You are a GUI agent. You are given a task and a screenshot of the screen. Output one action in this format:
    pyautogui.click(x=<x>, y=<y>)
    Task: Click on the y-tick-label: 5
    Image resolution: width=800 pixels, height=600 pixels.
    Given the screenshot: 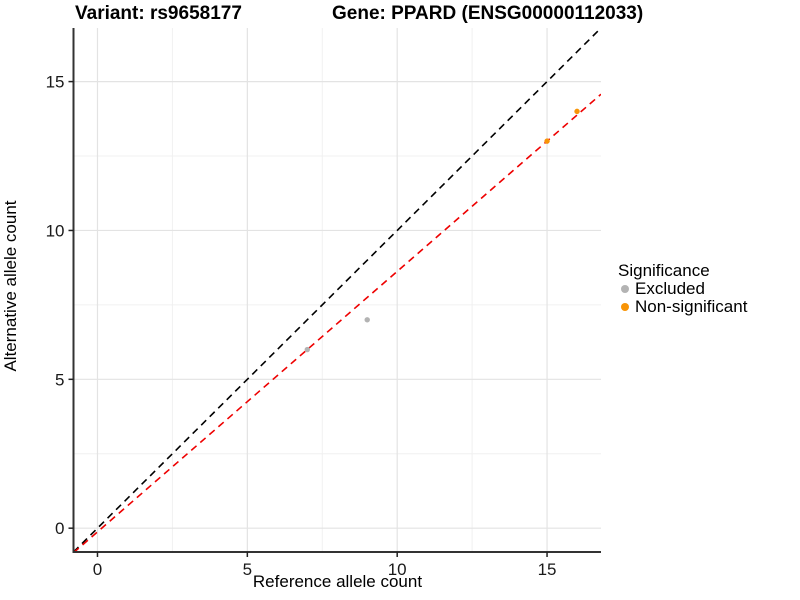 What is the action you would take?
    pyautogui.click(x=59, y=379)
    